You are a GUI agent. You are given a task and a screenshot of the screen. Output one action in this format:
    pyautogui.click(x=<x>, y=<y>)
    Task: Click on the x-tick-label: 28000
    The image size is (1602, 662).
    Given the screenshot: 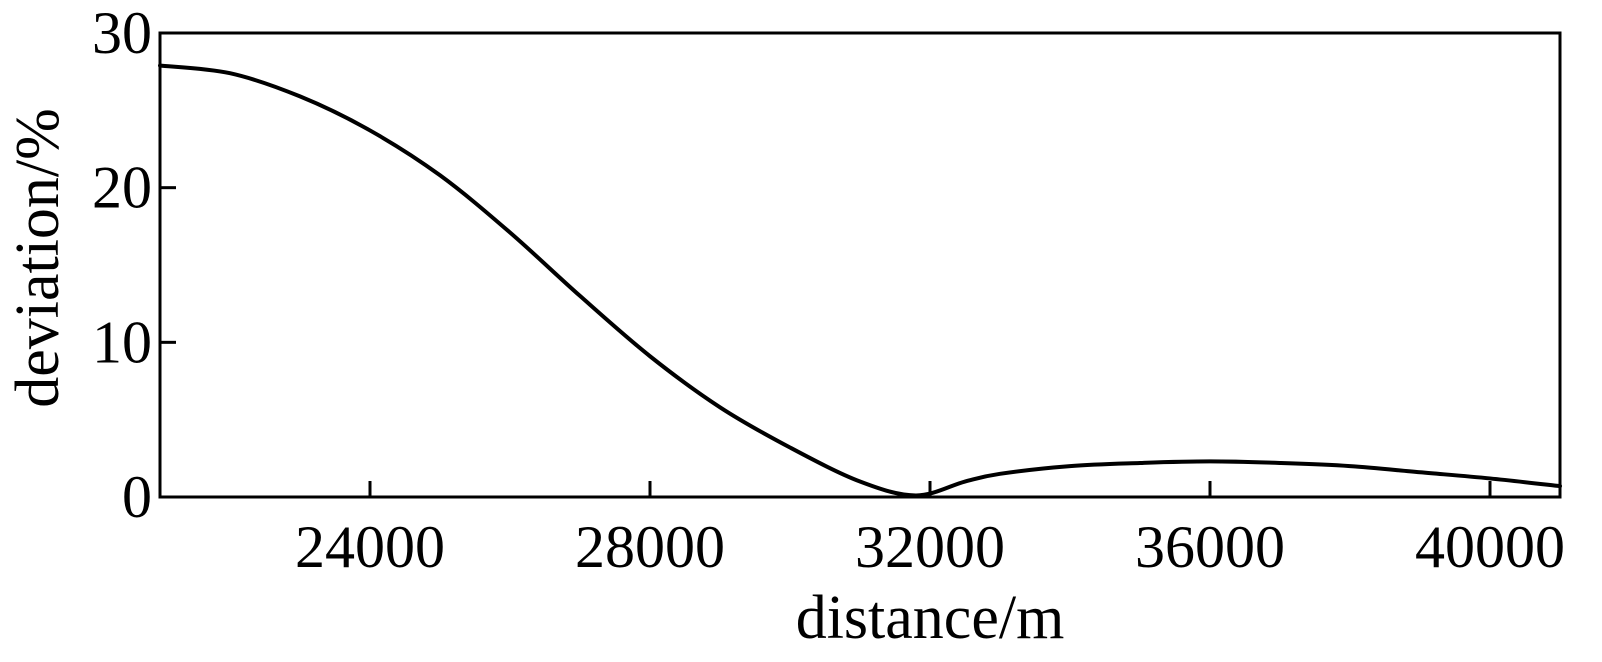 What is the action you would take?
    pyautogui.click(x=650, y=547)
    